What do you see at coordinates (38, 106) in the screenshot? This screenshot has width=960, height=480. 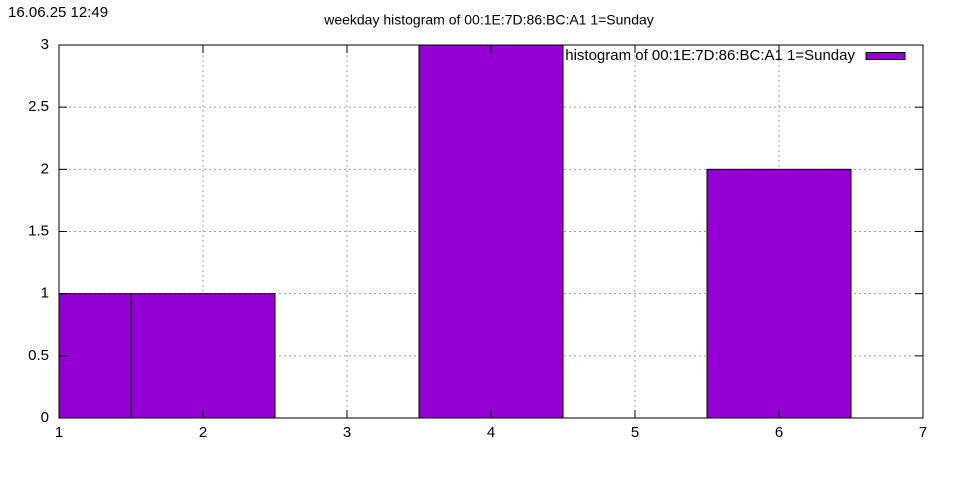 I see `y-tick-label: 2.5` at bounding box center [38, 106].